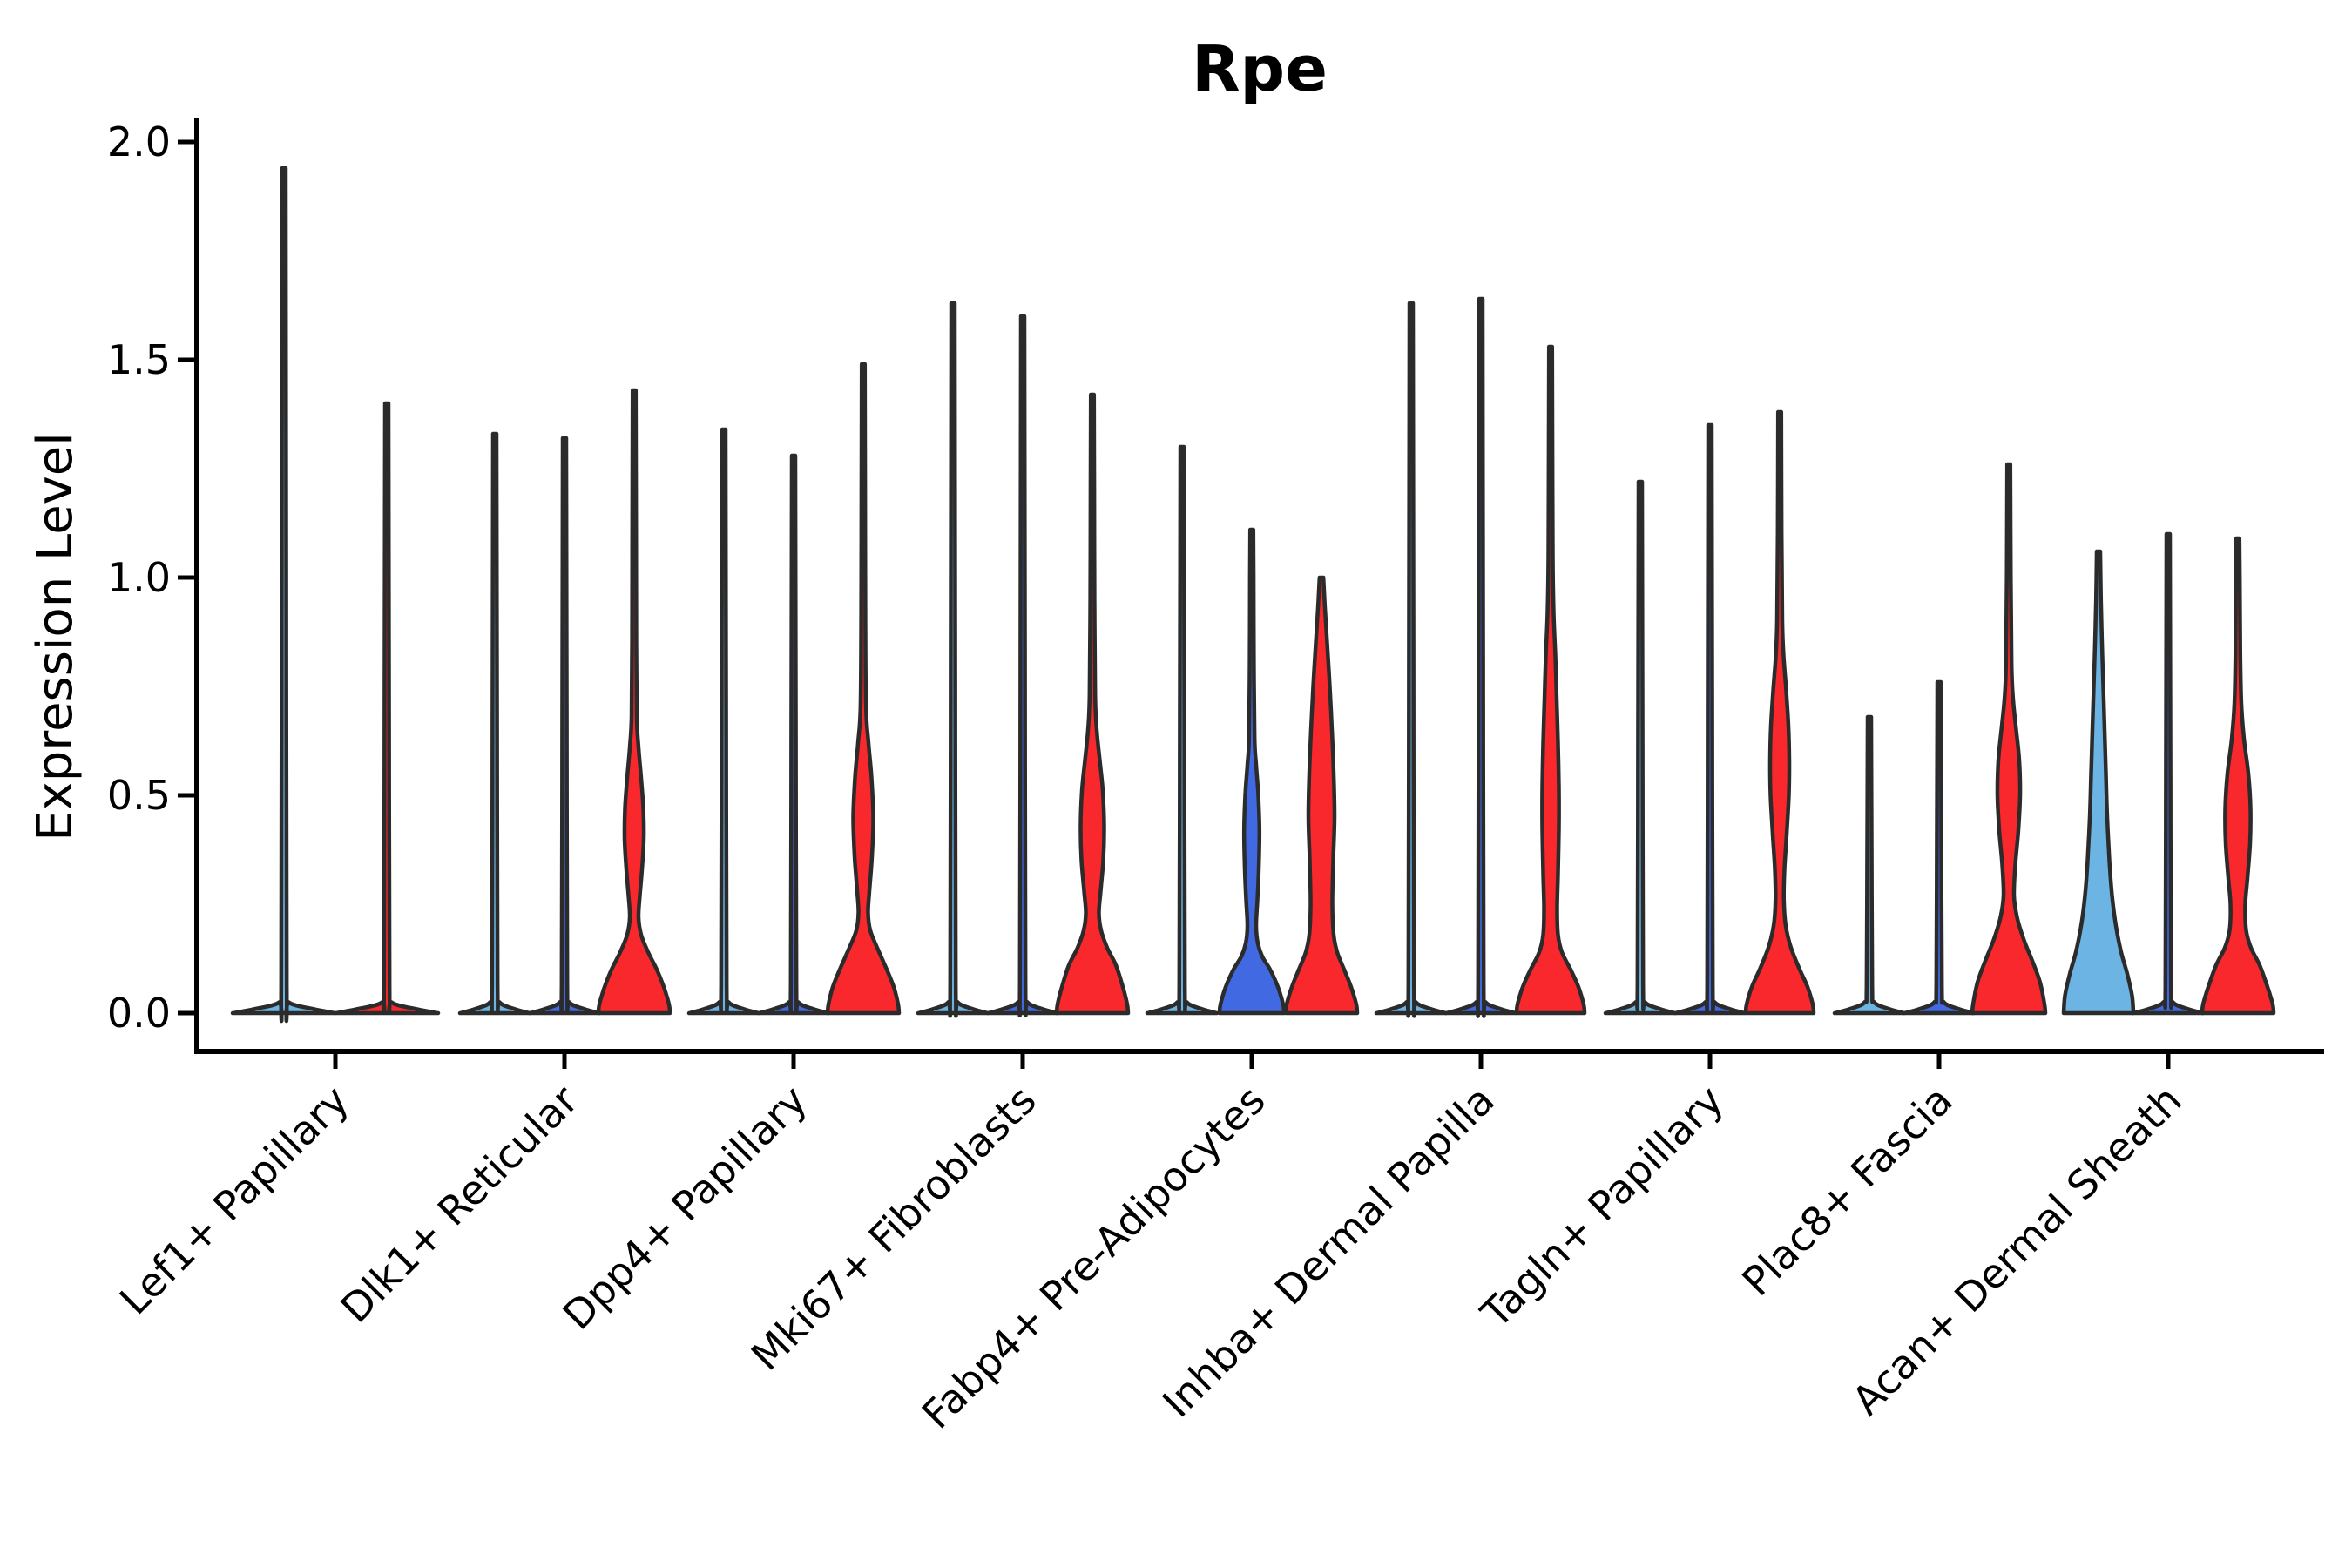 The width and height of the screenshot is (2352, 1568). I want to click on x-tick-label: Plac8+ Fascia, so click(1847, 1191).